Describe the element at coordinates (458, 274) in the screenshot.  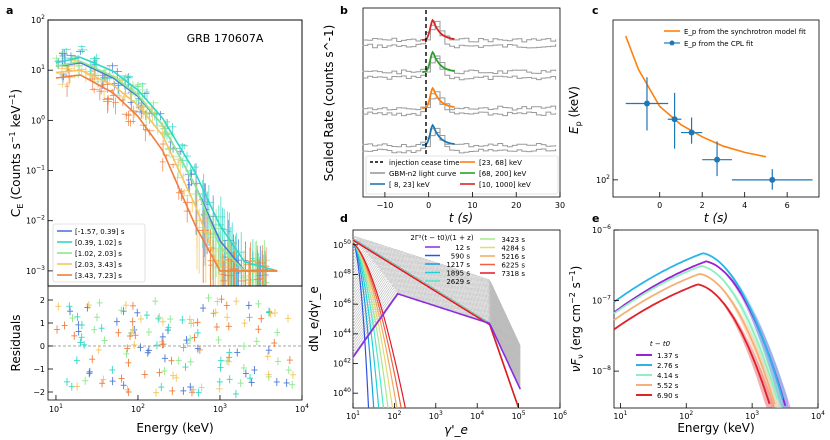
I see `legend-label: 1895 s` at that location.